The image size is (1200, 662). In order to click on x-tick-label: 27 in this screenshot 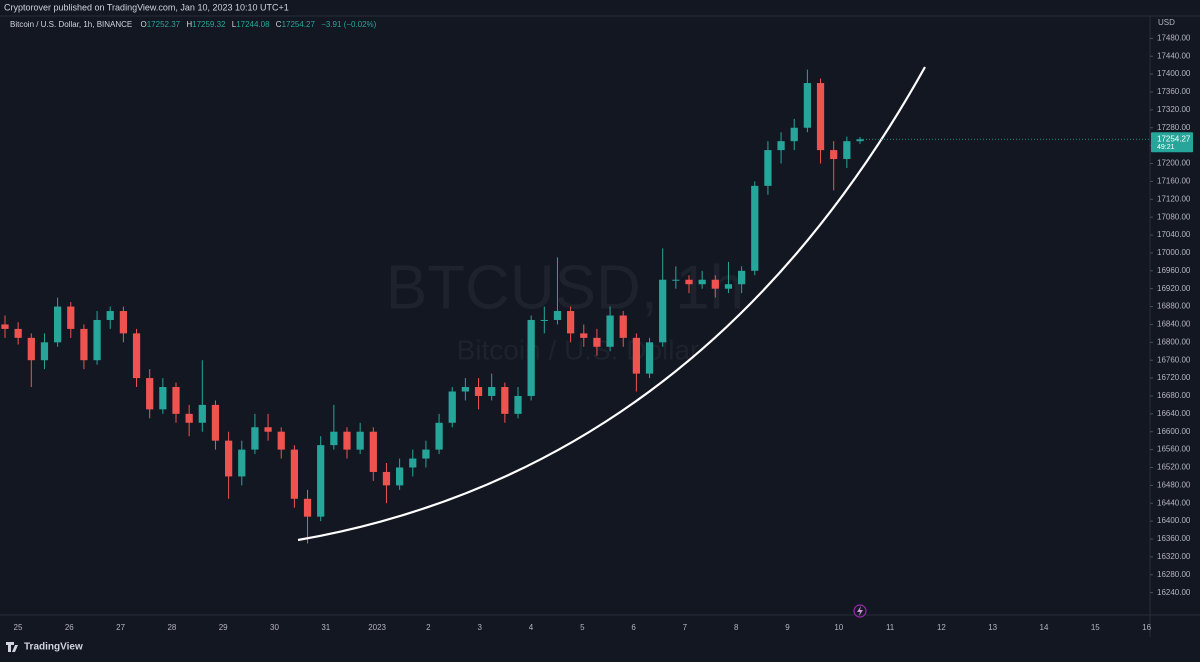, I will do `click(120, 627)`.